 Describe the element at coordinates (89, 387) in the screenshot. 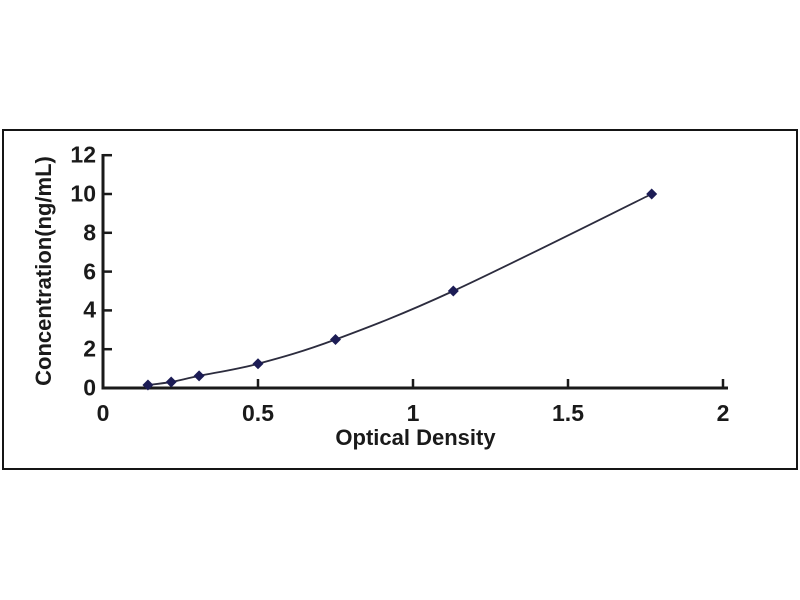

I see `y-tick-label: 0` at that location.